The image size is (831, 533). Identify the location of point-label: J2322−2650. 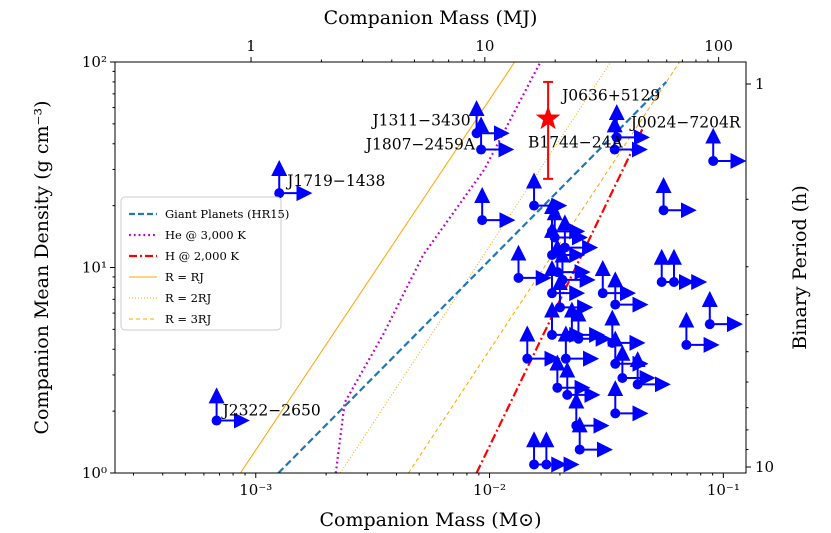
(271, 411).